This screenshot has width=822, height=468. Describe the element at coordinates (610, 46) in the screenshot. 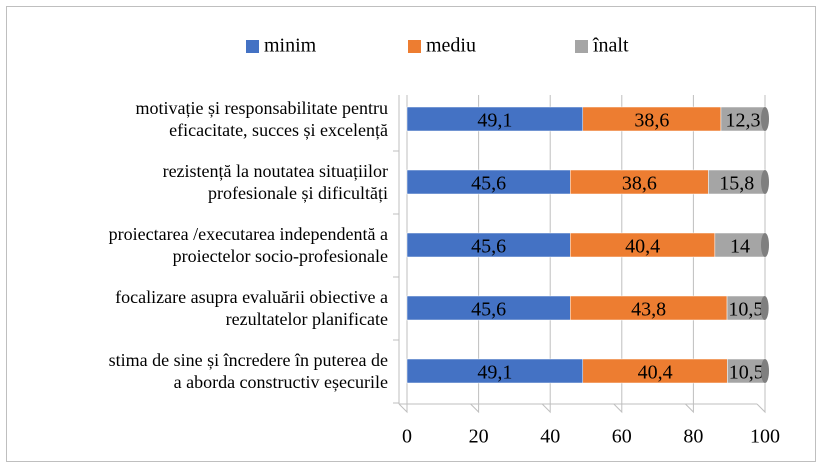

I see `legend-label: înalt` at that location.